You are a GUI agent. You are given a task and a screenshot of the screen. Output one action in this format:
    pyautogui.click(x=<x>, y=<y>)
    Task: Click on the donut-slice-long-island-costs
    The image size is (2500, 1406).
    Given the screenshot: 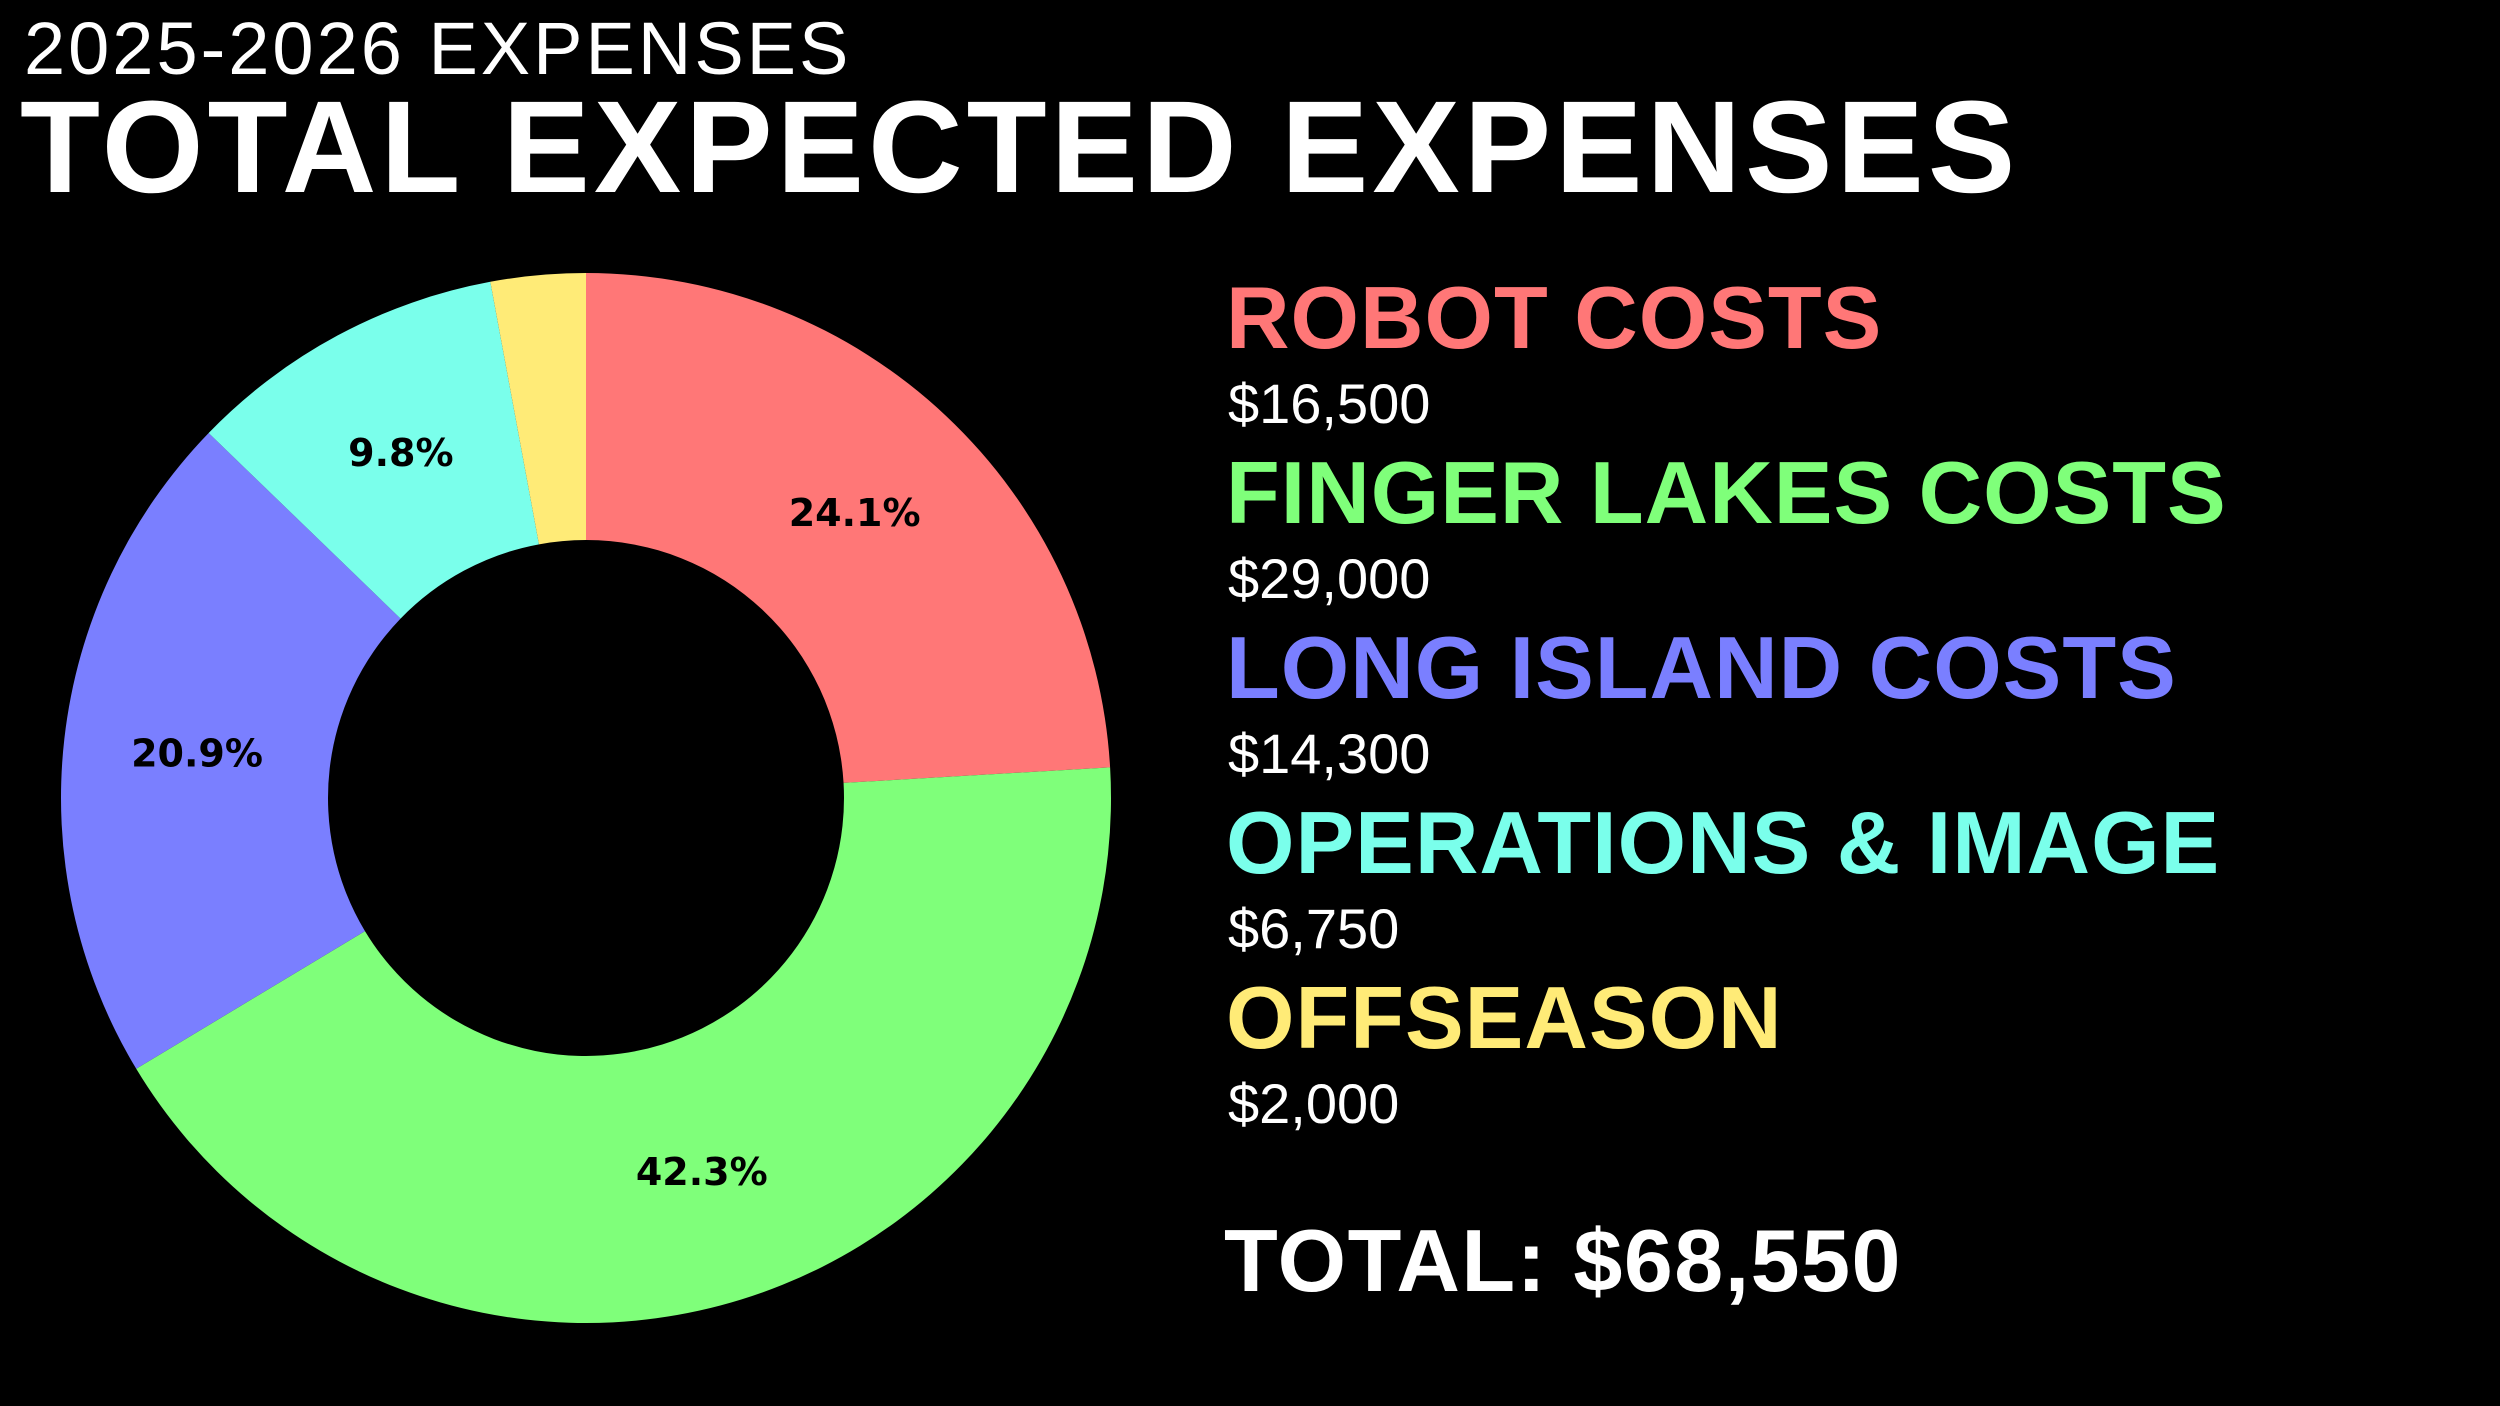 What is the action you would take?
    pyautogui.click(x=231, y=750)
    